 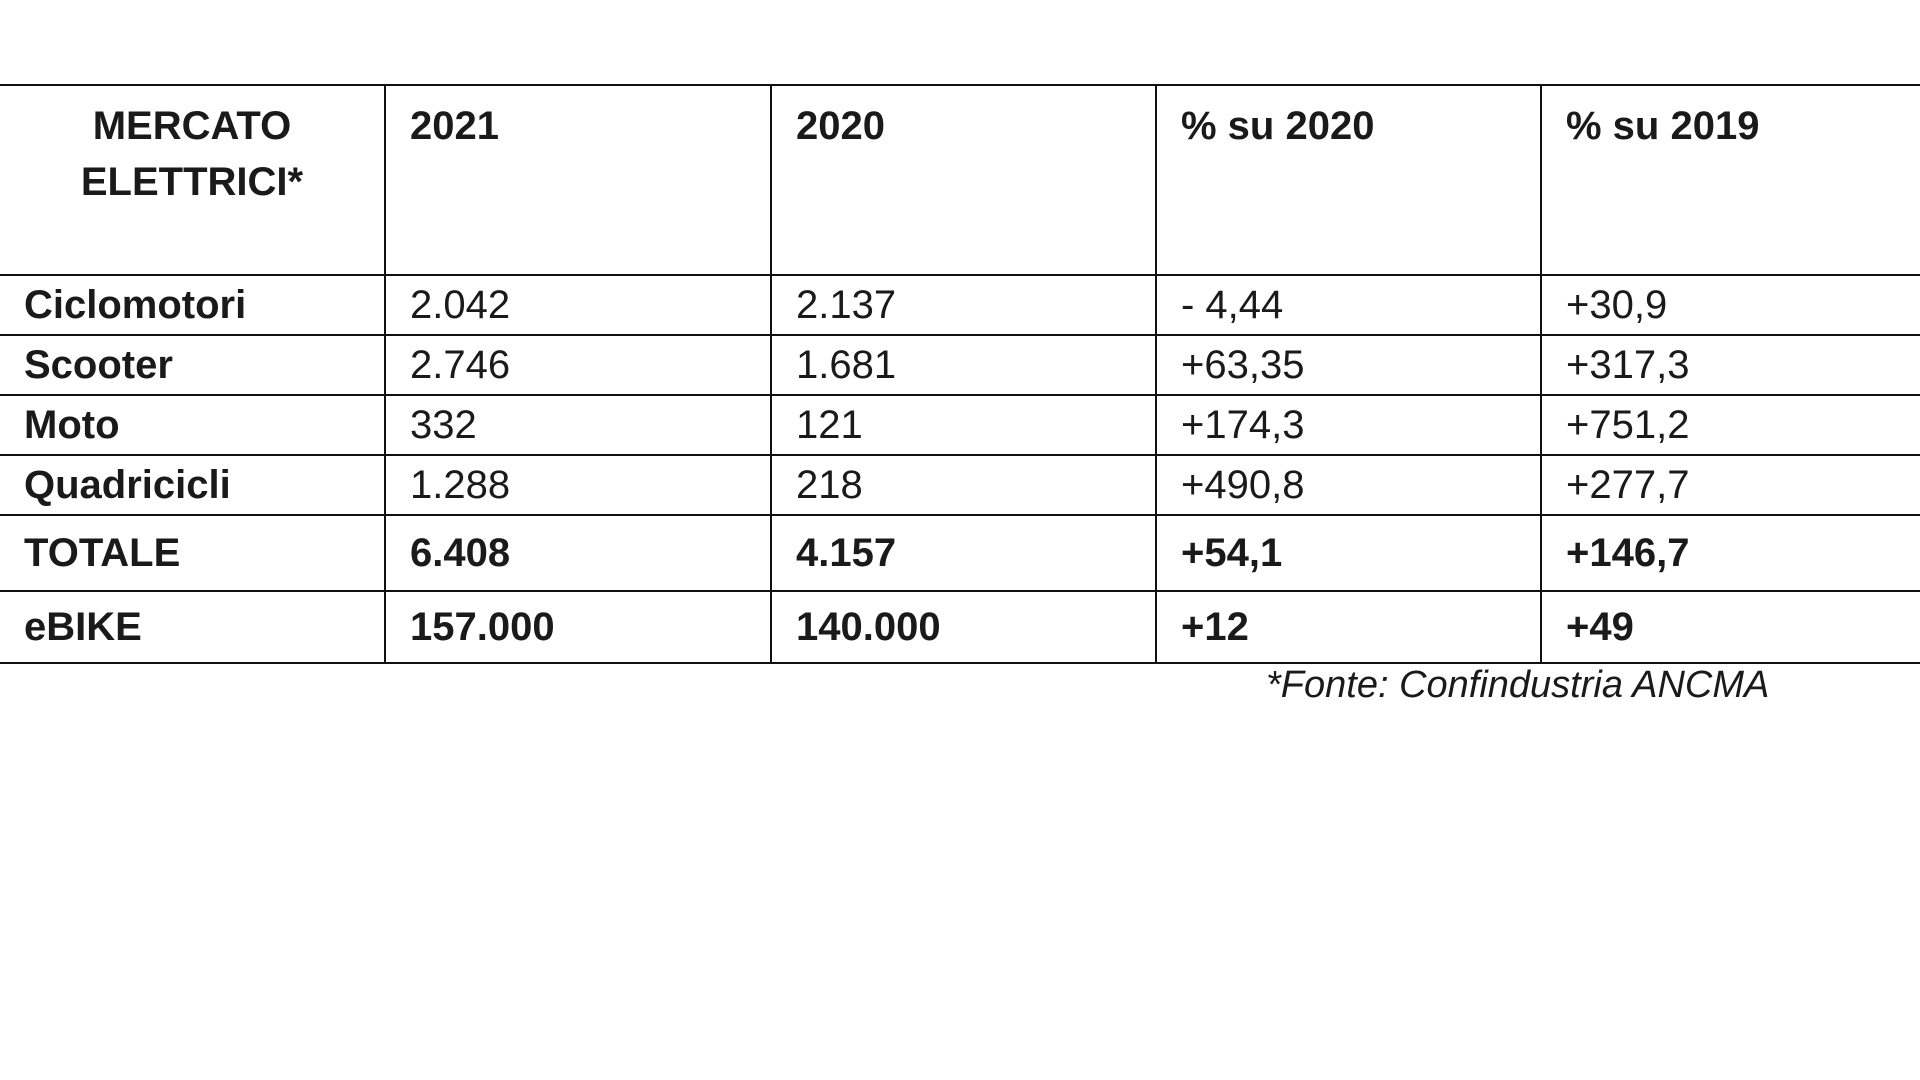 I want to click on row-label: Quadricicli, so click(x=193, y=485).